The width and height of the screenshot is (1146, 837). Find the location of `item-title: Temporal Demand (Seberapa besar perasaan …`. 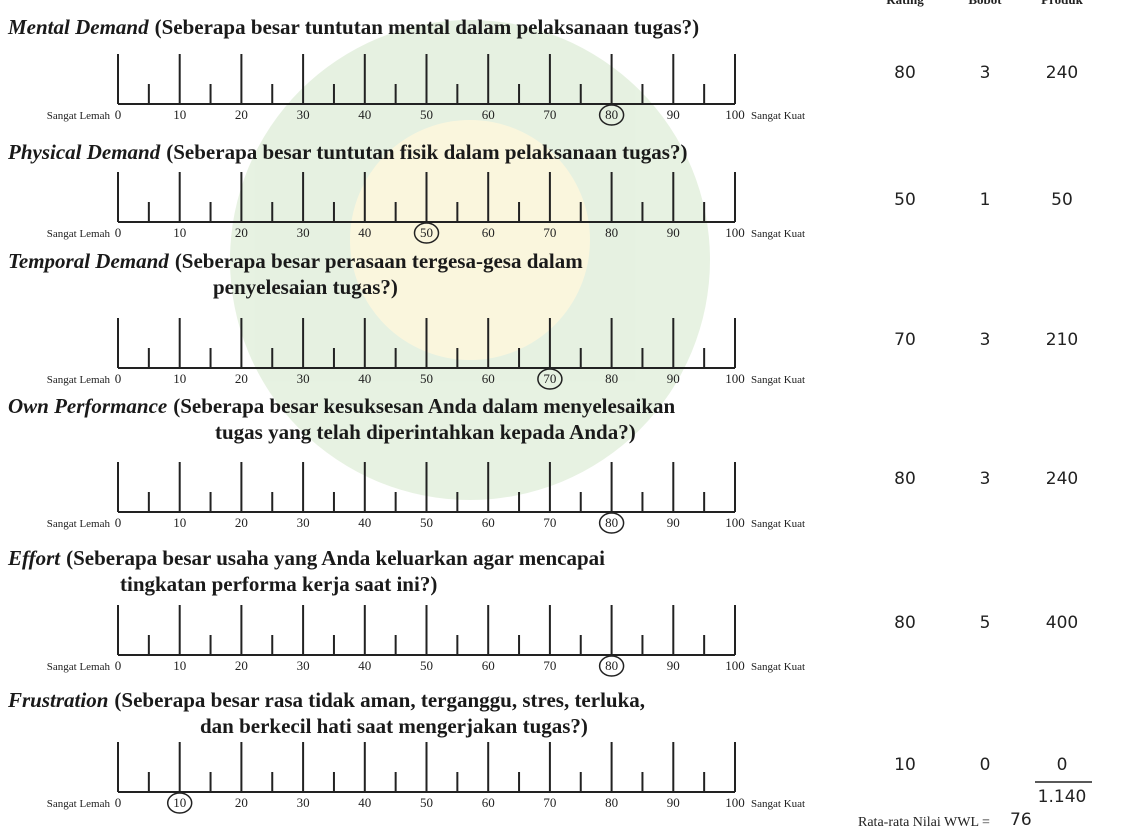

item-title: Temporal Demand (Seberapa besar perasaan … is located at coordinates (295, 261).